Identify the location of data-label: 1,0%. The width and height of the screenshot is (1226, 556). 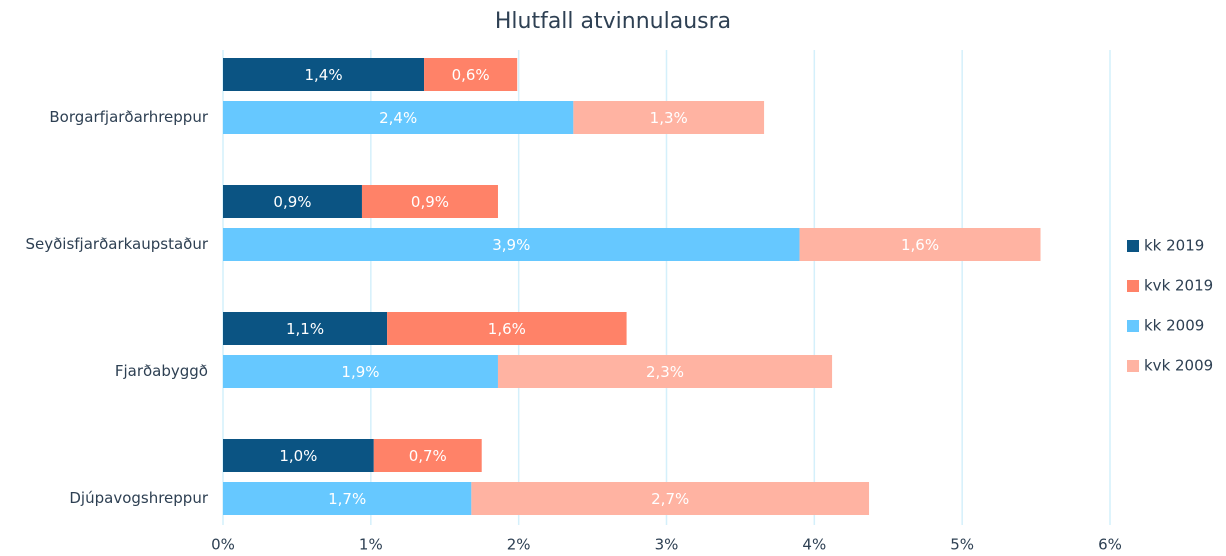
(298, 456).